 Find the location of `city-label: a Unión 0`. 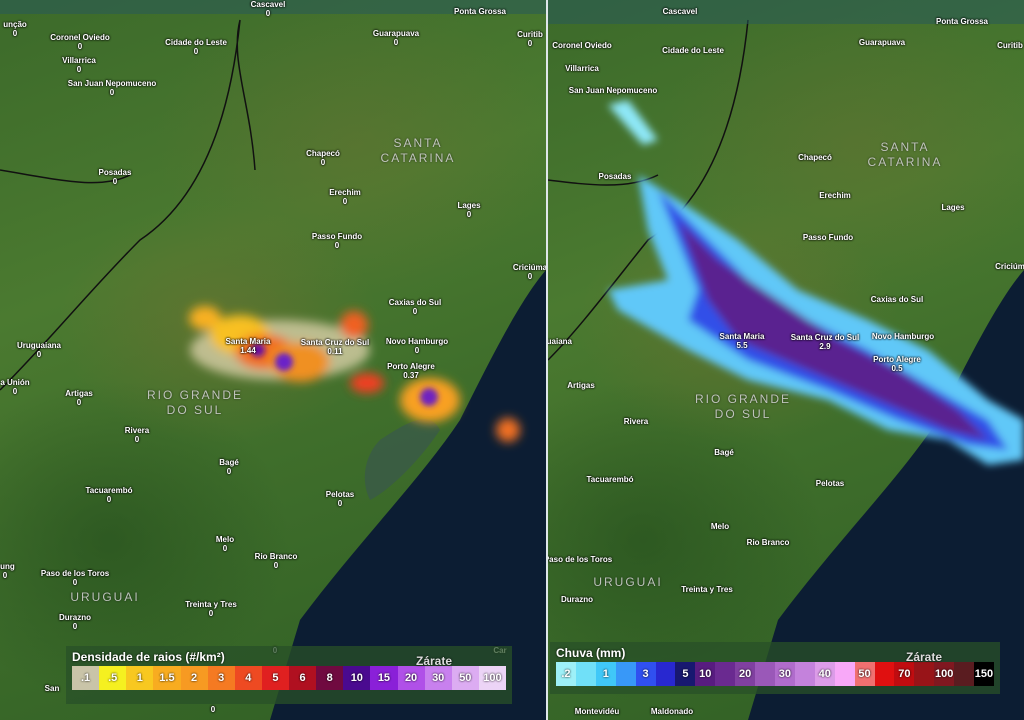

city-label: a Unión 0 is located at coordinates (14, 387).